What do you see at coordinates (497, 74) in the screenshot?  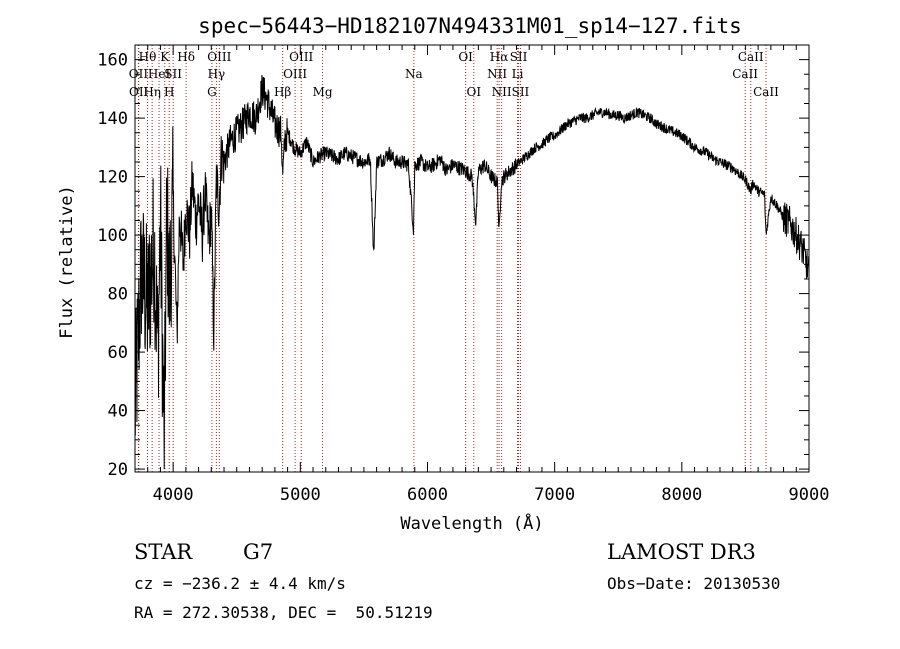 I see `line-label-21: NII` at bounding box center [497, 74].